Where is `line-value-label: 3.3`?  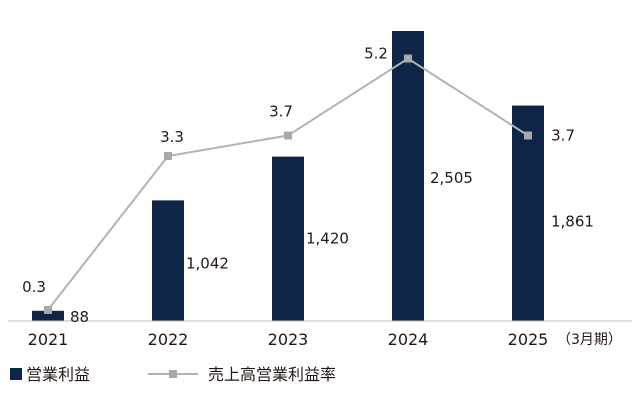
line-value-label: 3.3 is located at coordinates (172, 137).